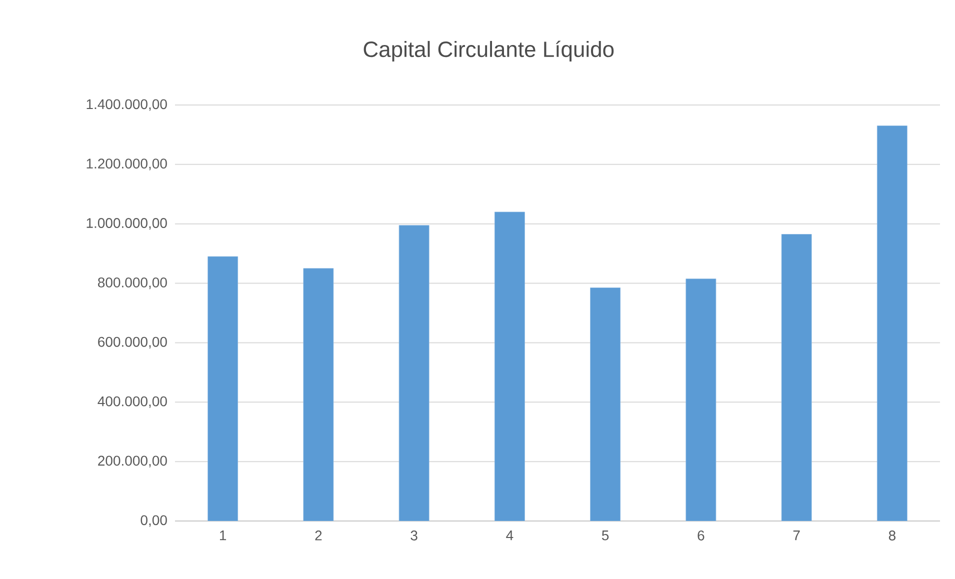 The width and height of the screenshot is (955, 579). What do you see at coordinates (132, 283) in the screenshot?
I see `y-tick-label: 800.000,00` at bounding box center [132, 283].